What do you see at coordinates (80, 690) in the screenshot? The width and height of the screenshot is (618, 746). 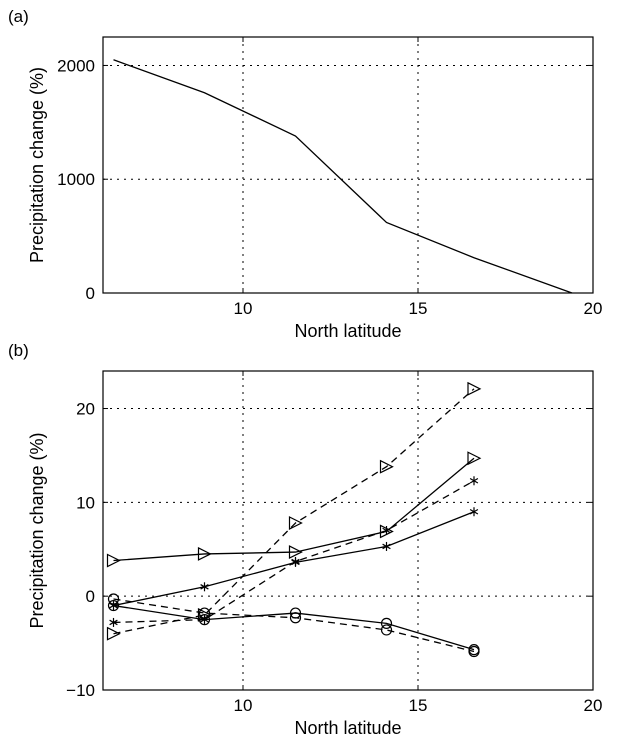 I see `y-tick-label: −10` at bounding box center [80, 690].